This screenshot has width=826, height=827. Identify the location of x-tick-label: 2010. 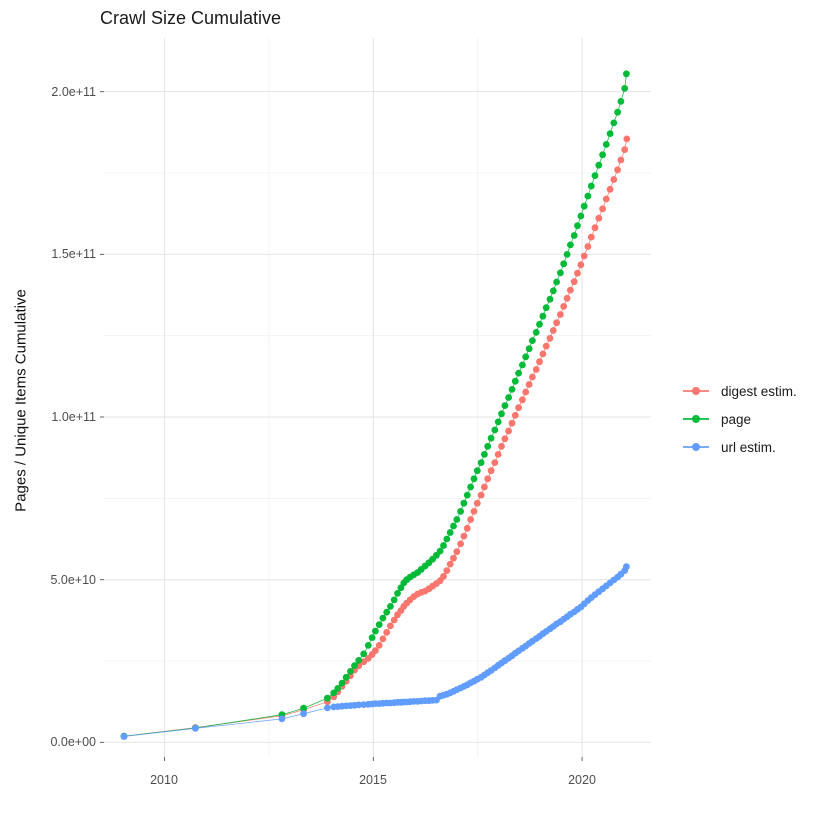
(164, 780).